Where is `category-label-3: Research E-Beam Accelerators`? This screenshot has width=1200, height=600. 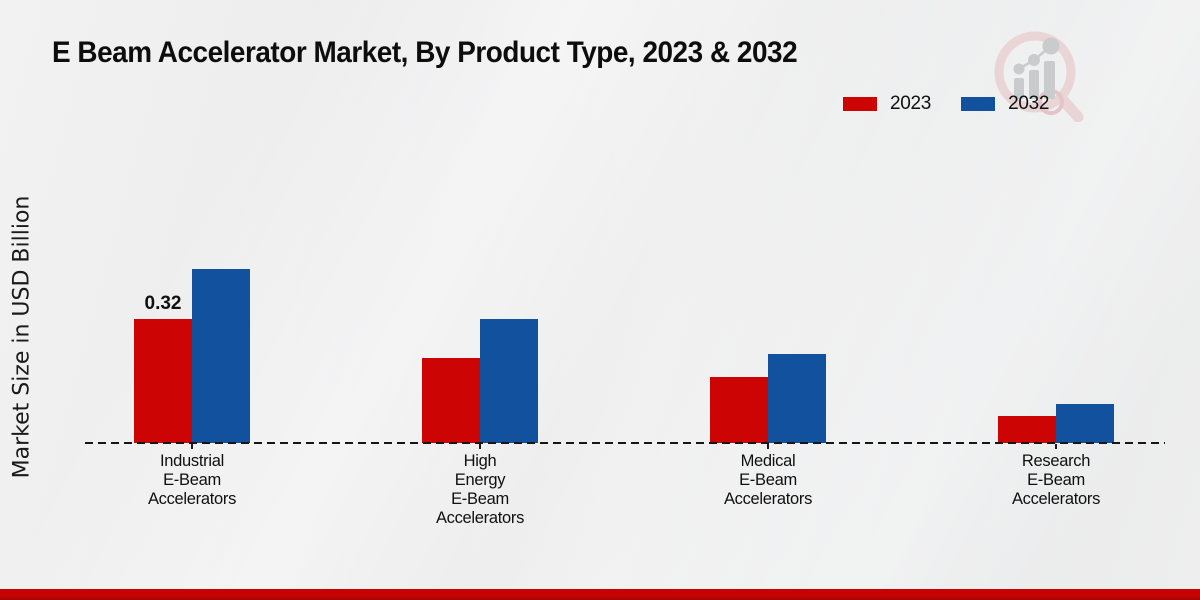 category-label-3: Research E-Beam Accelerators is located at coordinates (1056, 480).